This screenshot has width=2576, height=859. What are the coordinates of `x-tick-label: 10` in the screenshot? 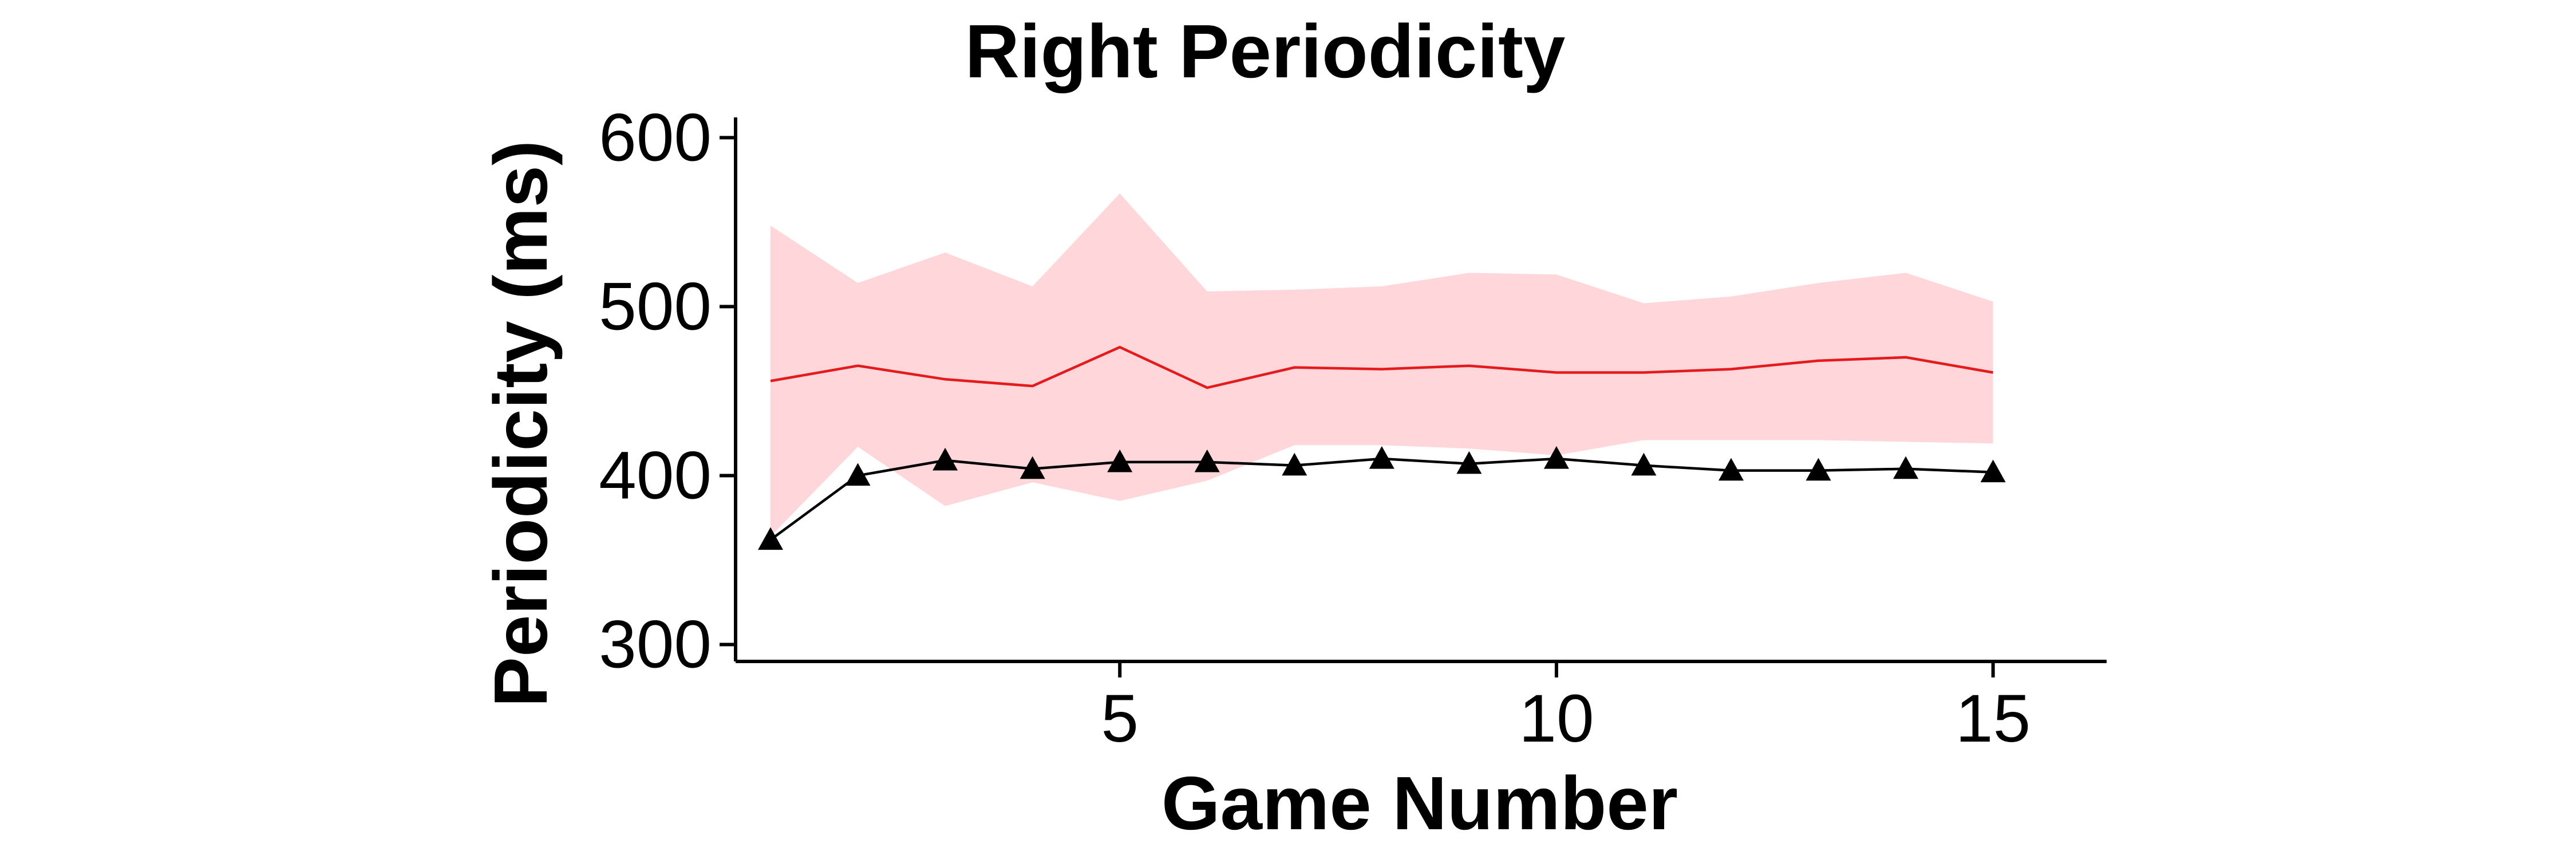 It's located at (1556, 718).